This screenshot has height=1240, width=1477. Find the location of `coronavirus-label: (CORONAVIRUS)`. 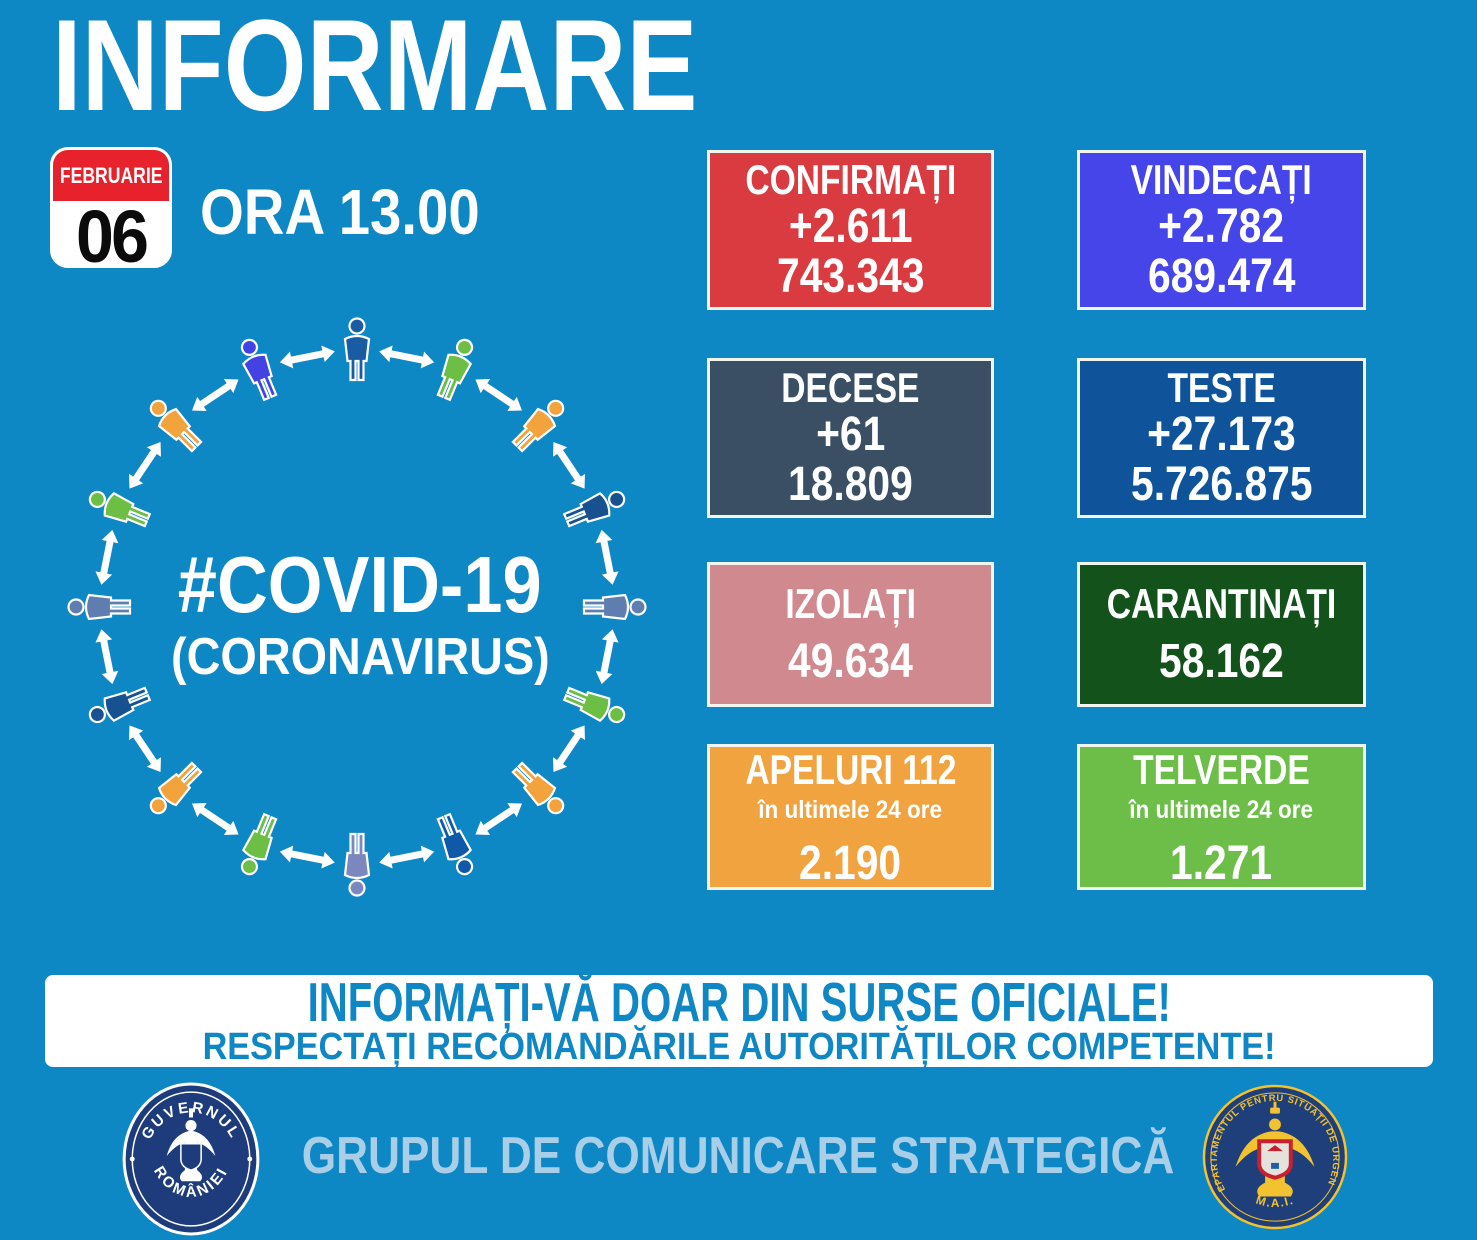

coronavirus-label: (CORONAVIRUS) is located at coordinates (360, 657).